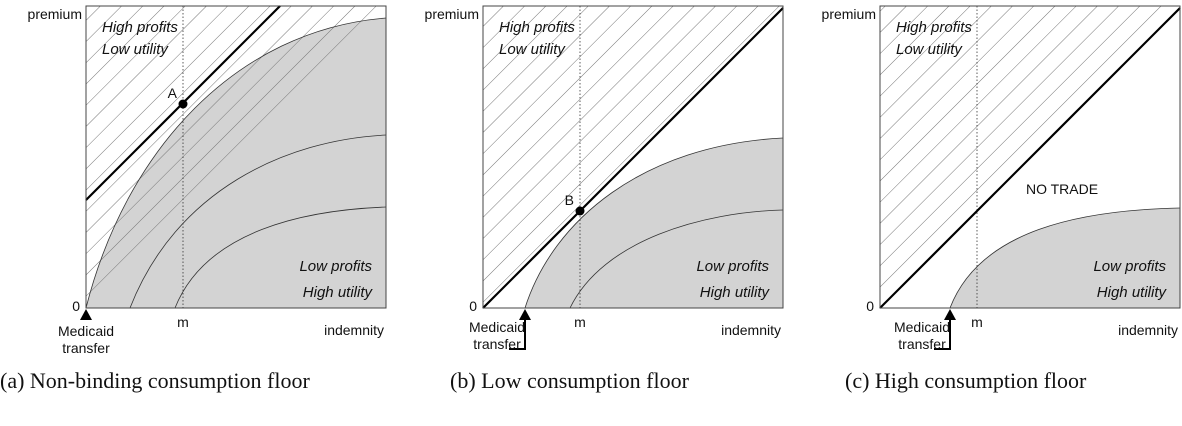  I want to click on point-label: B, so click(569, 200).